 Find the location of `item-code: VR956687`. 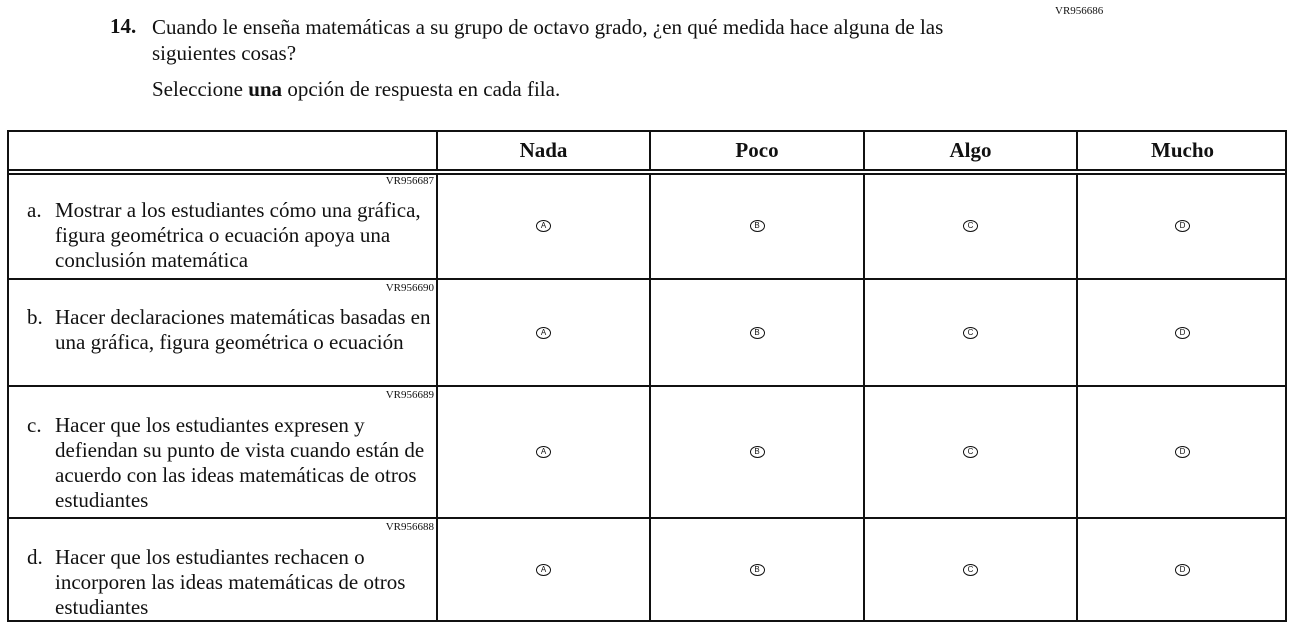

item-code: VR956687 is located at coordinates (409, 181).